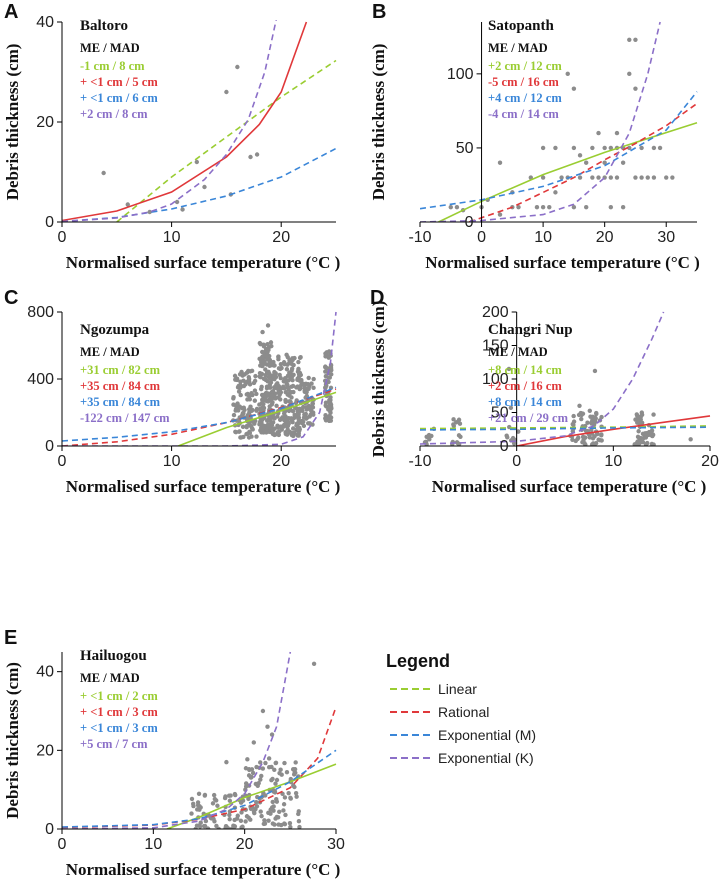 The width and height of the screenshot is (720, 889). What do you see at coordinates (62, 844) in the screenshot?
I see `x-tick-label: 0` at bounding box center [62, 844].